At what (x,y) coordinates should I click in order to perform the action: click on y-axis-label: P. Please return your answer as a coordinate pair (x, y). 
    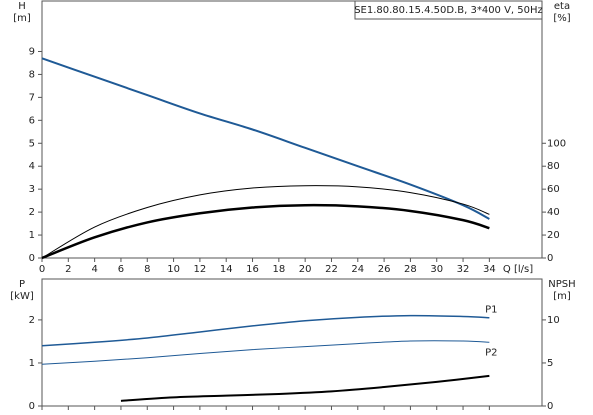
    Looking at the image, I should click on (22, 284).